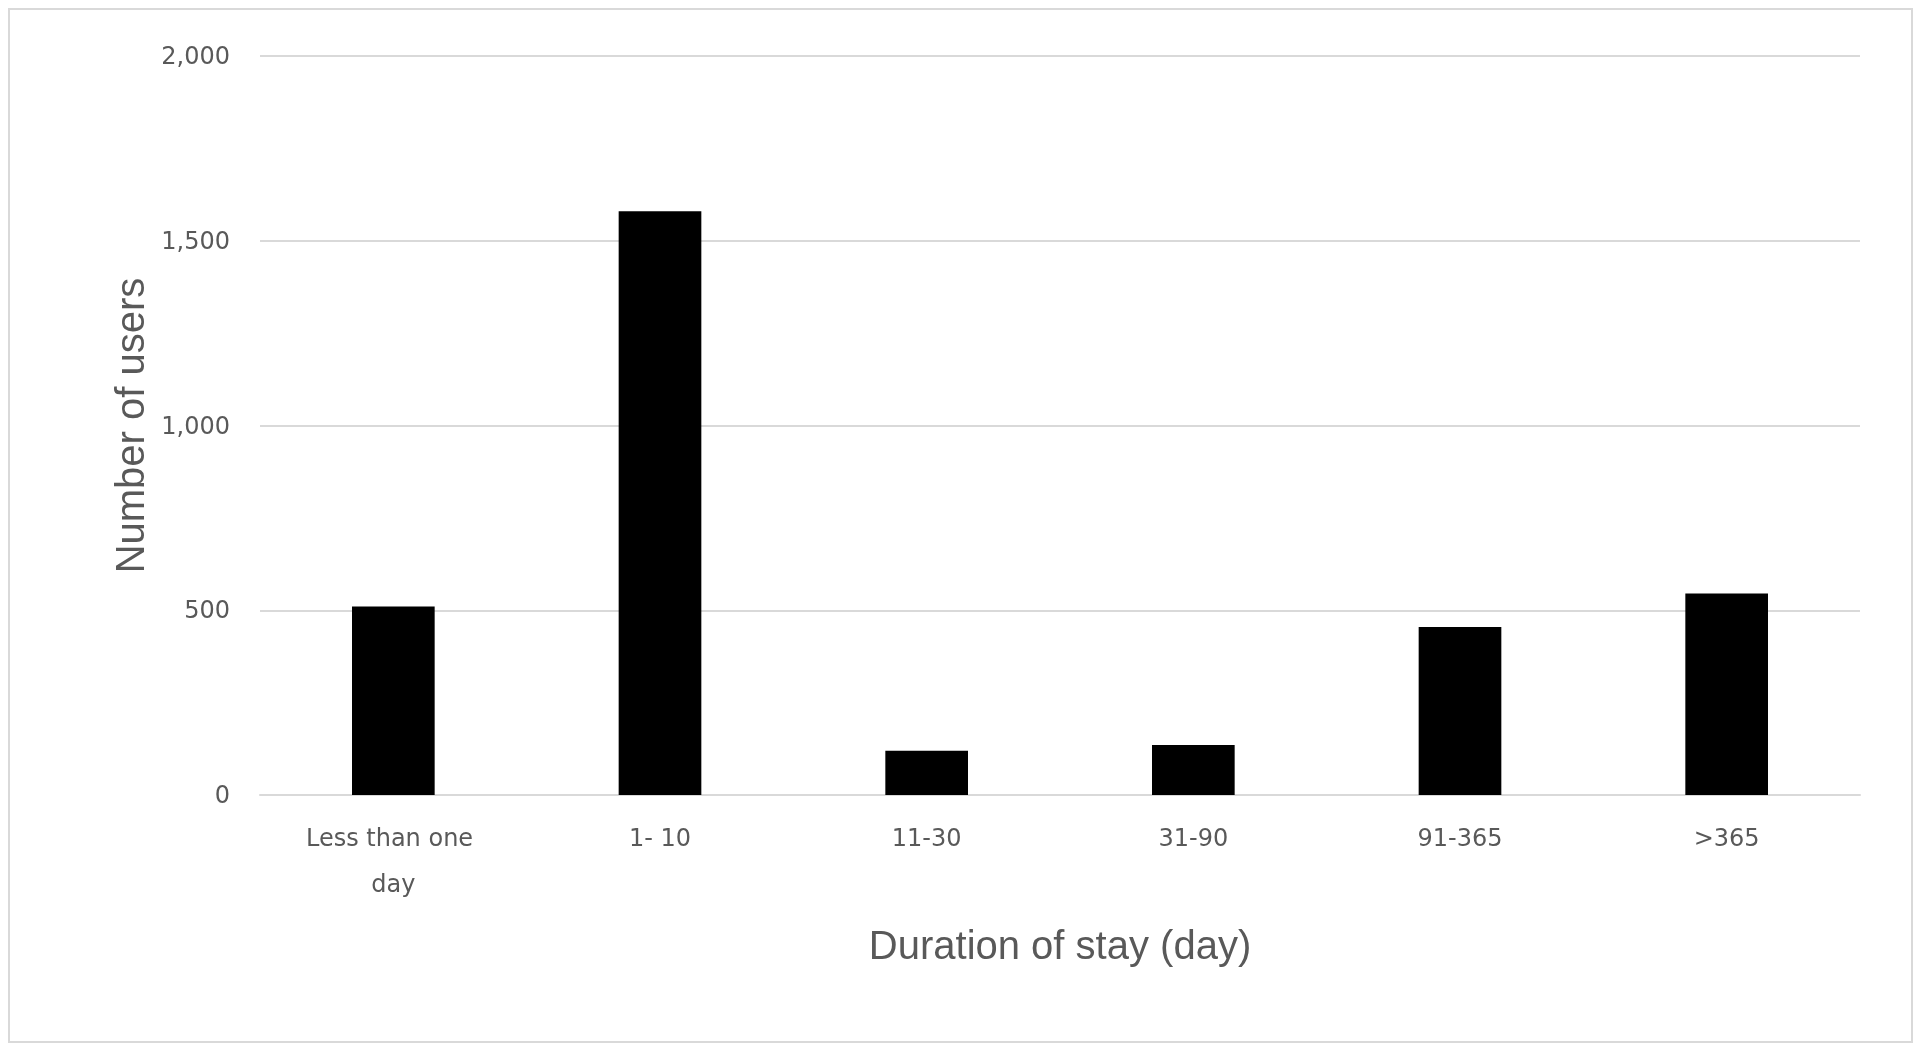 The width and height of the screenshot is (1929, 1061). Describe the element at coordinates (393, 861) in the screenshot. I see `x-tick-label: Less than one day` at that location.